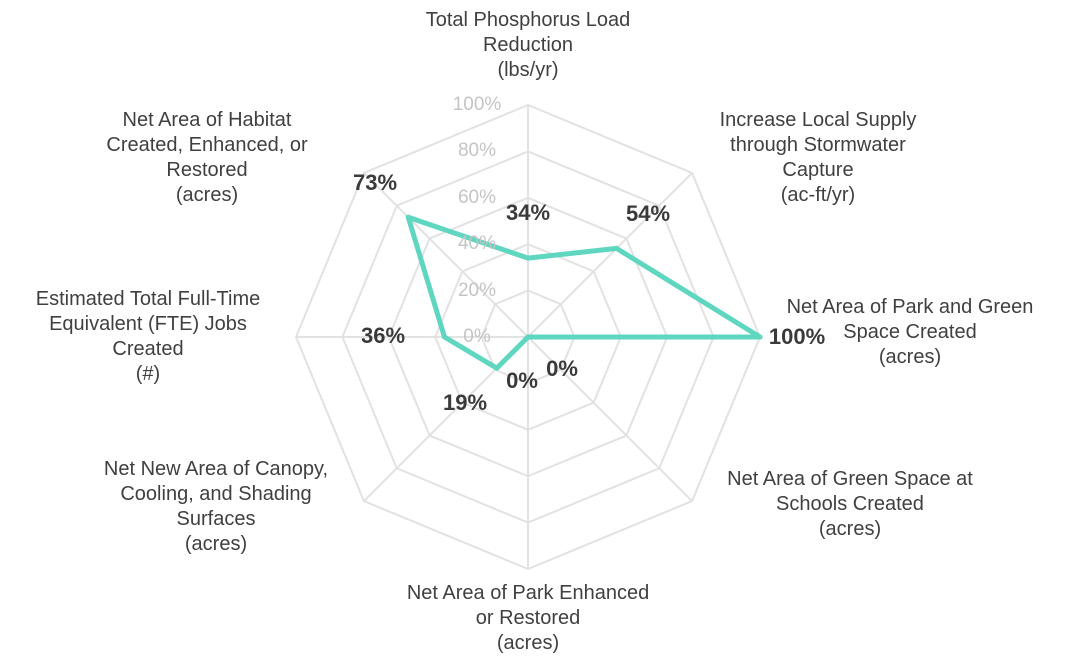 Image resolution: width=1070 pixels, height=657 pixels. I want to click on tick-label: 60%, so click(477, 198).